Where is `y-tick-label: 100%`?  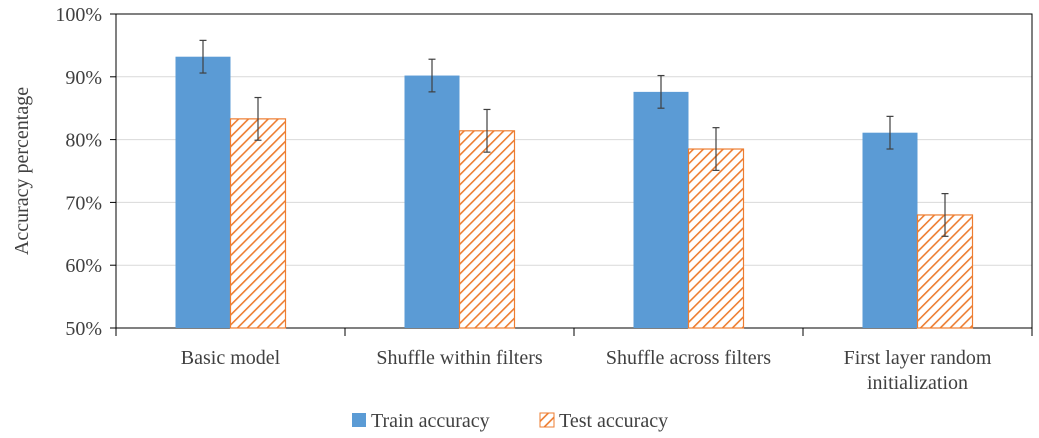
y-tick-label: 100% is located at coordinates (78, 15).